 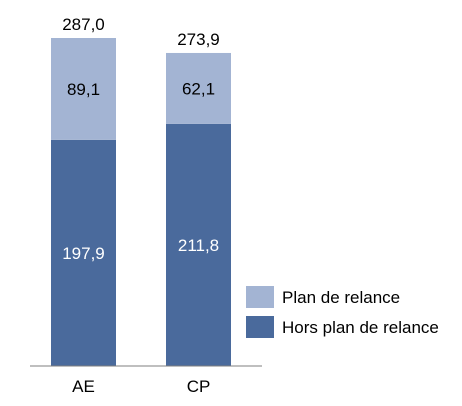 I want to click on data-label-cp-0: 211,8, so click(x=198, y=245).